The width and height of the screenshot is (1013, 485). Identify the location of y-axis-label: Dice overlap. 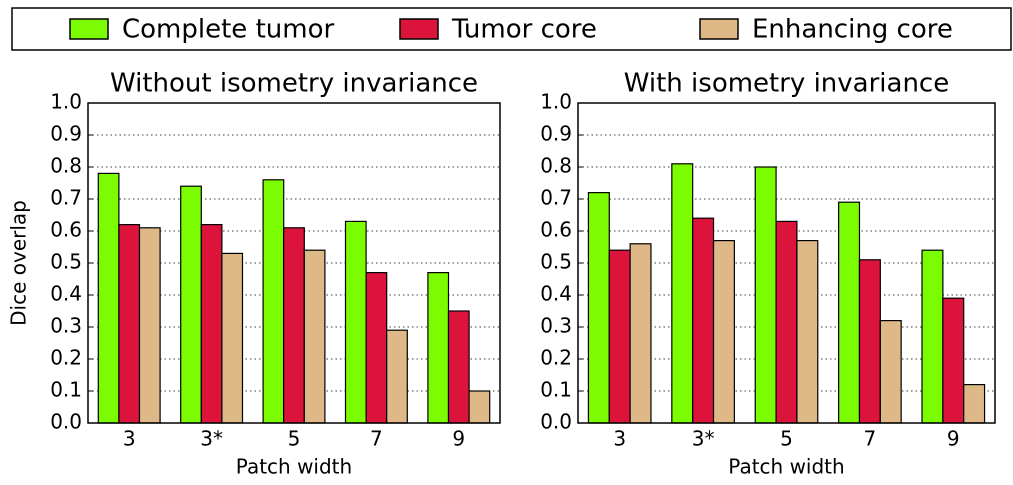
(19, 263).